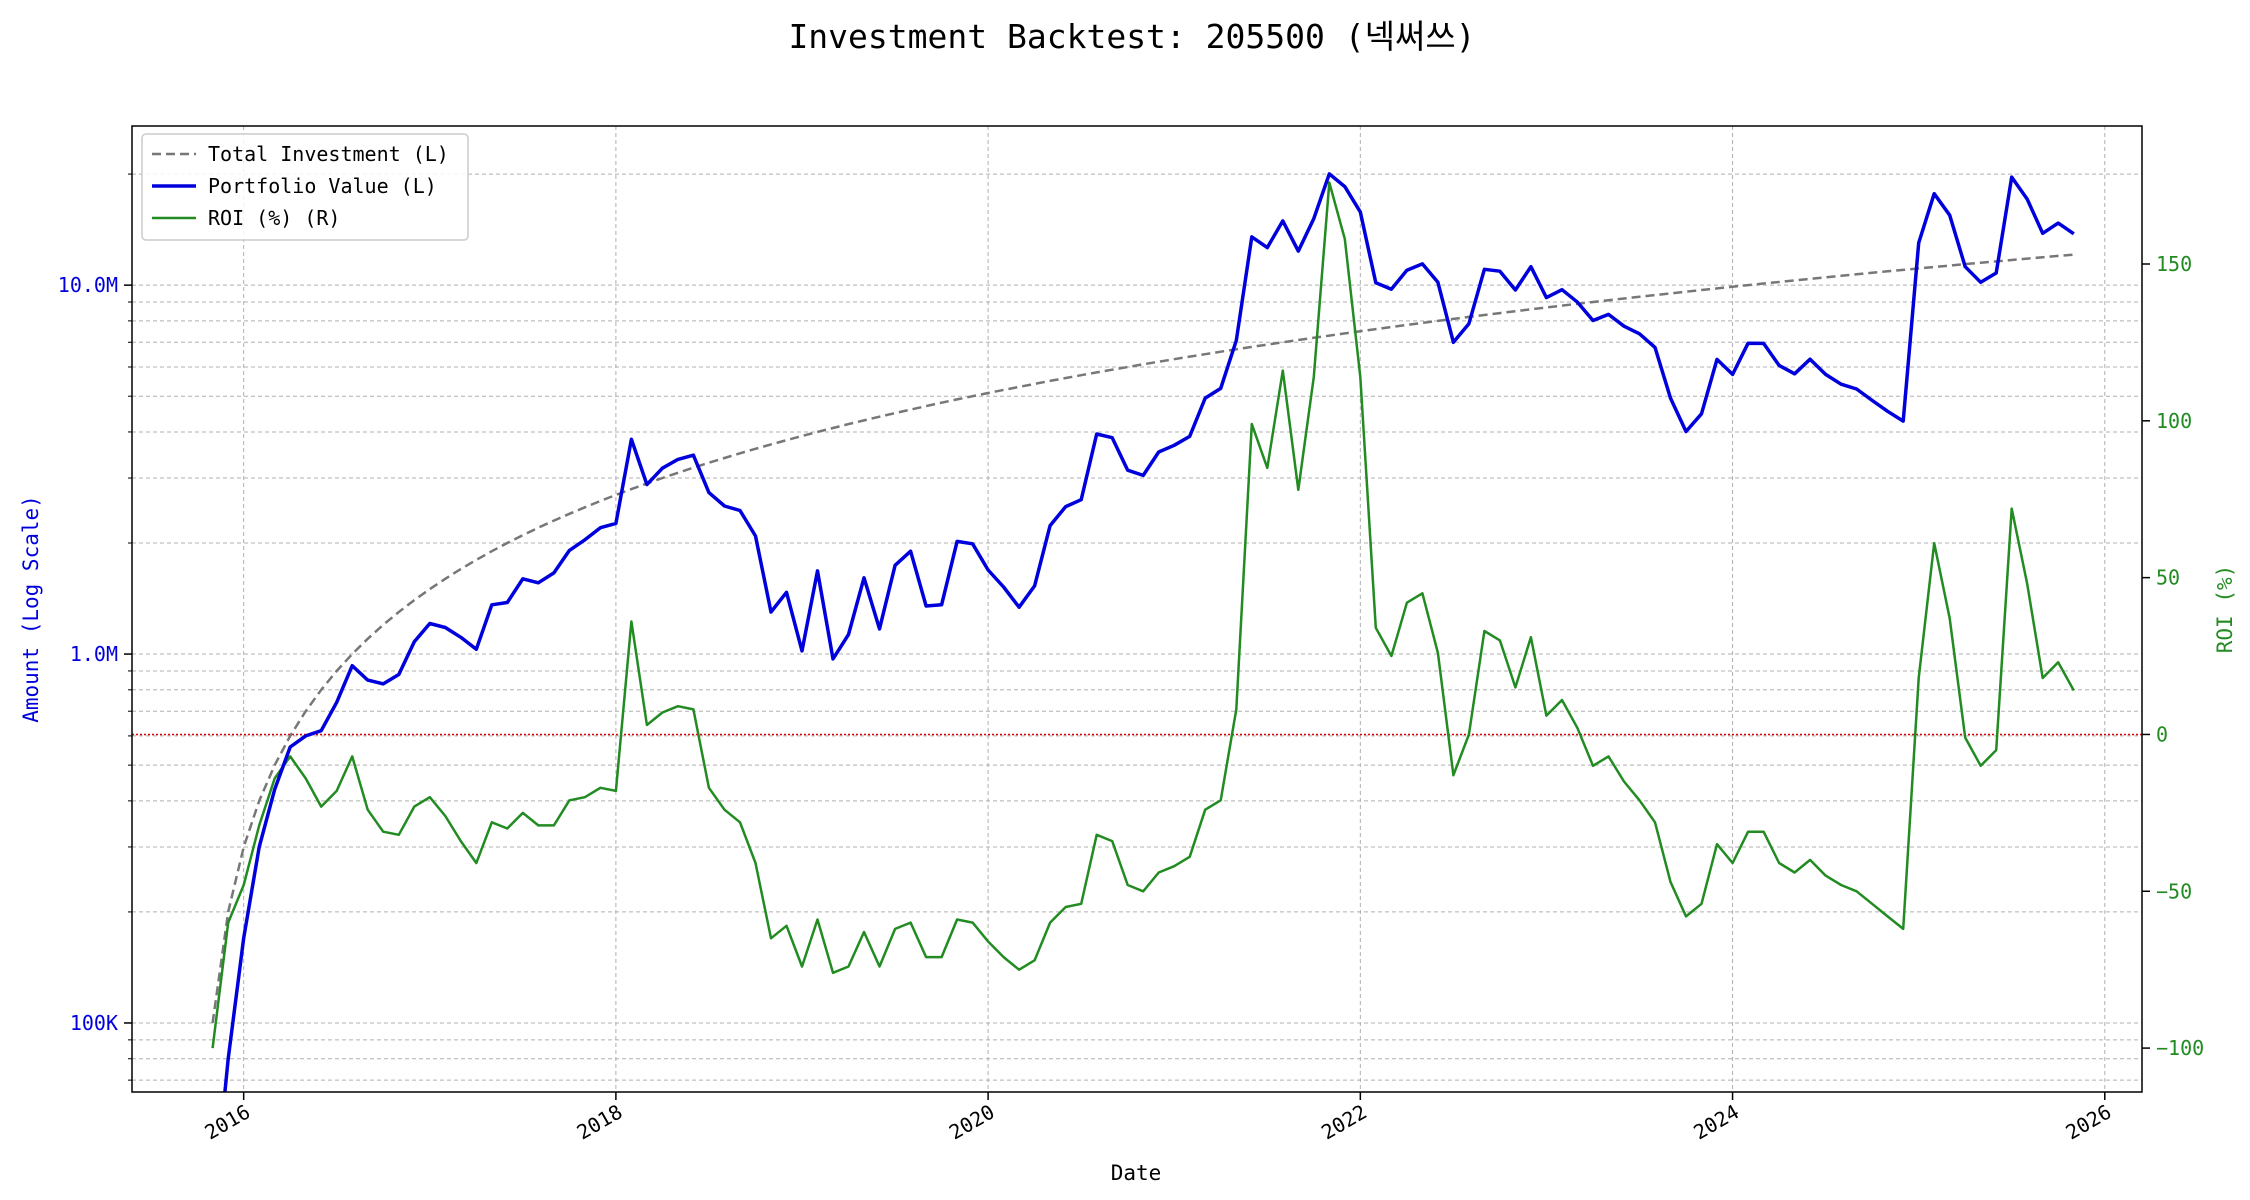 The height and width of the screenshot is (1200, 2250). What do you see at coordinates (1131, 36) in the screenshot?
I see `chart-title: Investment Backtest: 205500 (넥써쓰)` at bounding box center [1131, 36].